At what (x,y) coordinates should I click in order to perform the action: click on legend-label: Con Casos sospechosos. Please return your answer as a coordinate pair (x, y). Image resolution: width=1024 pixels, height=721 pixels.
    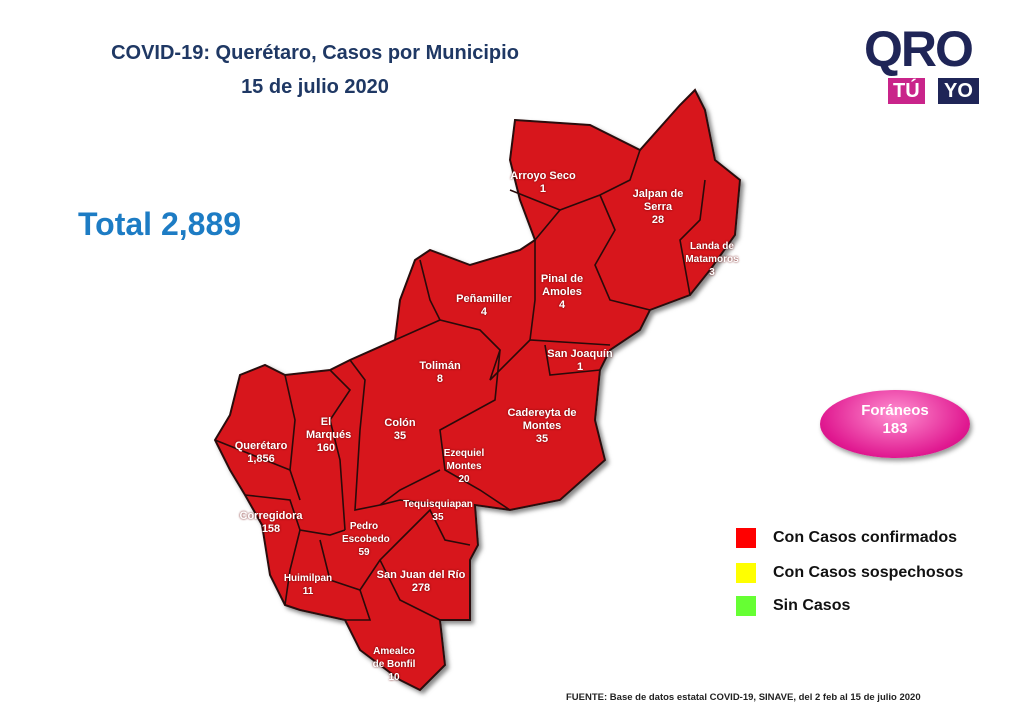
    Looking at the image, I should click on (868, 572).